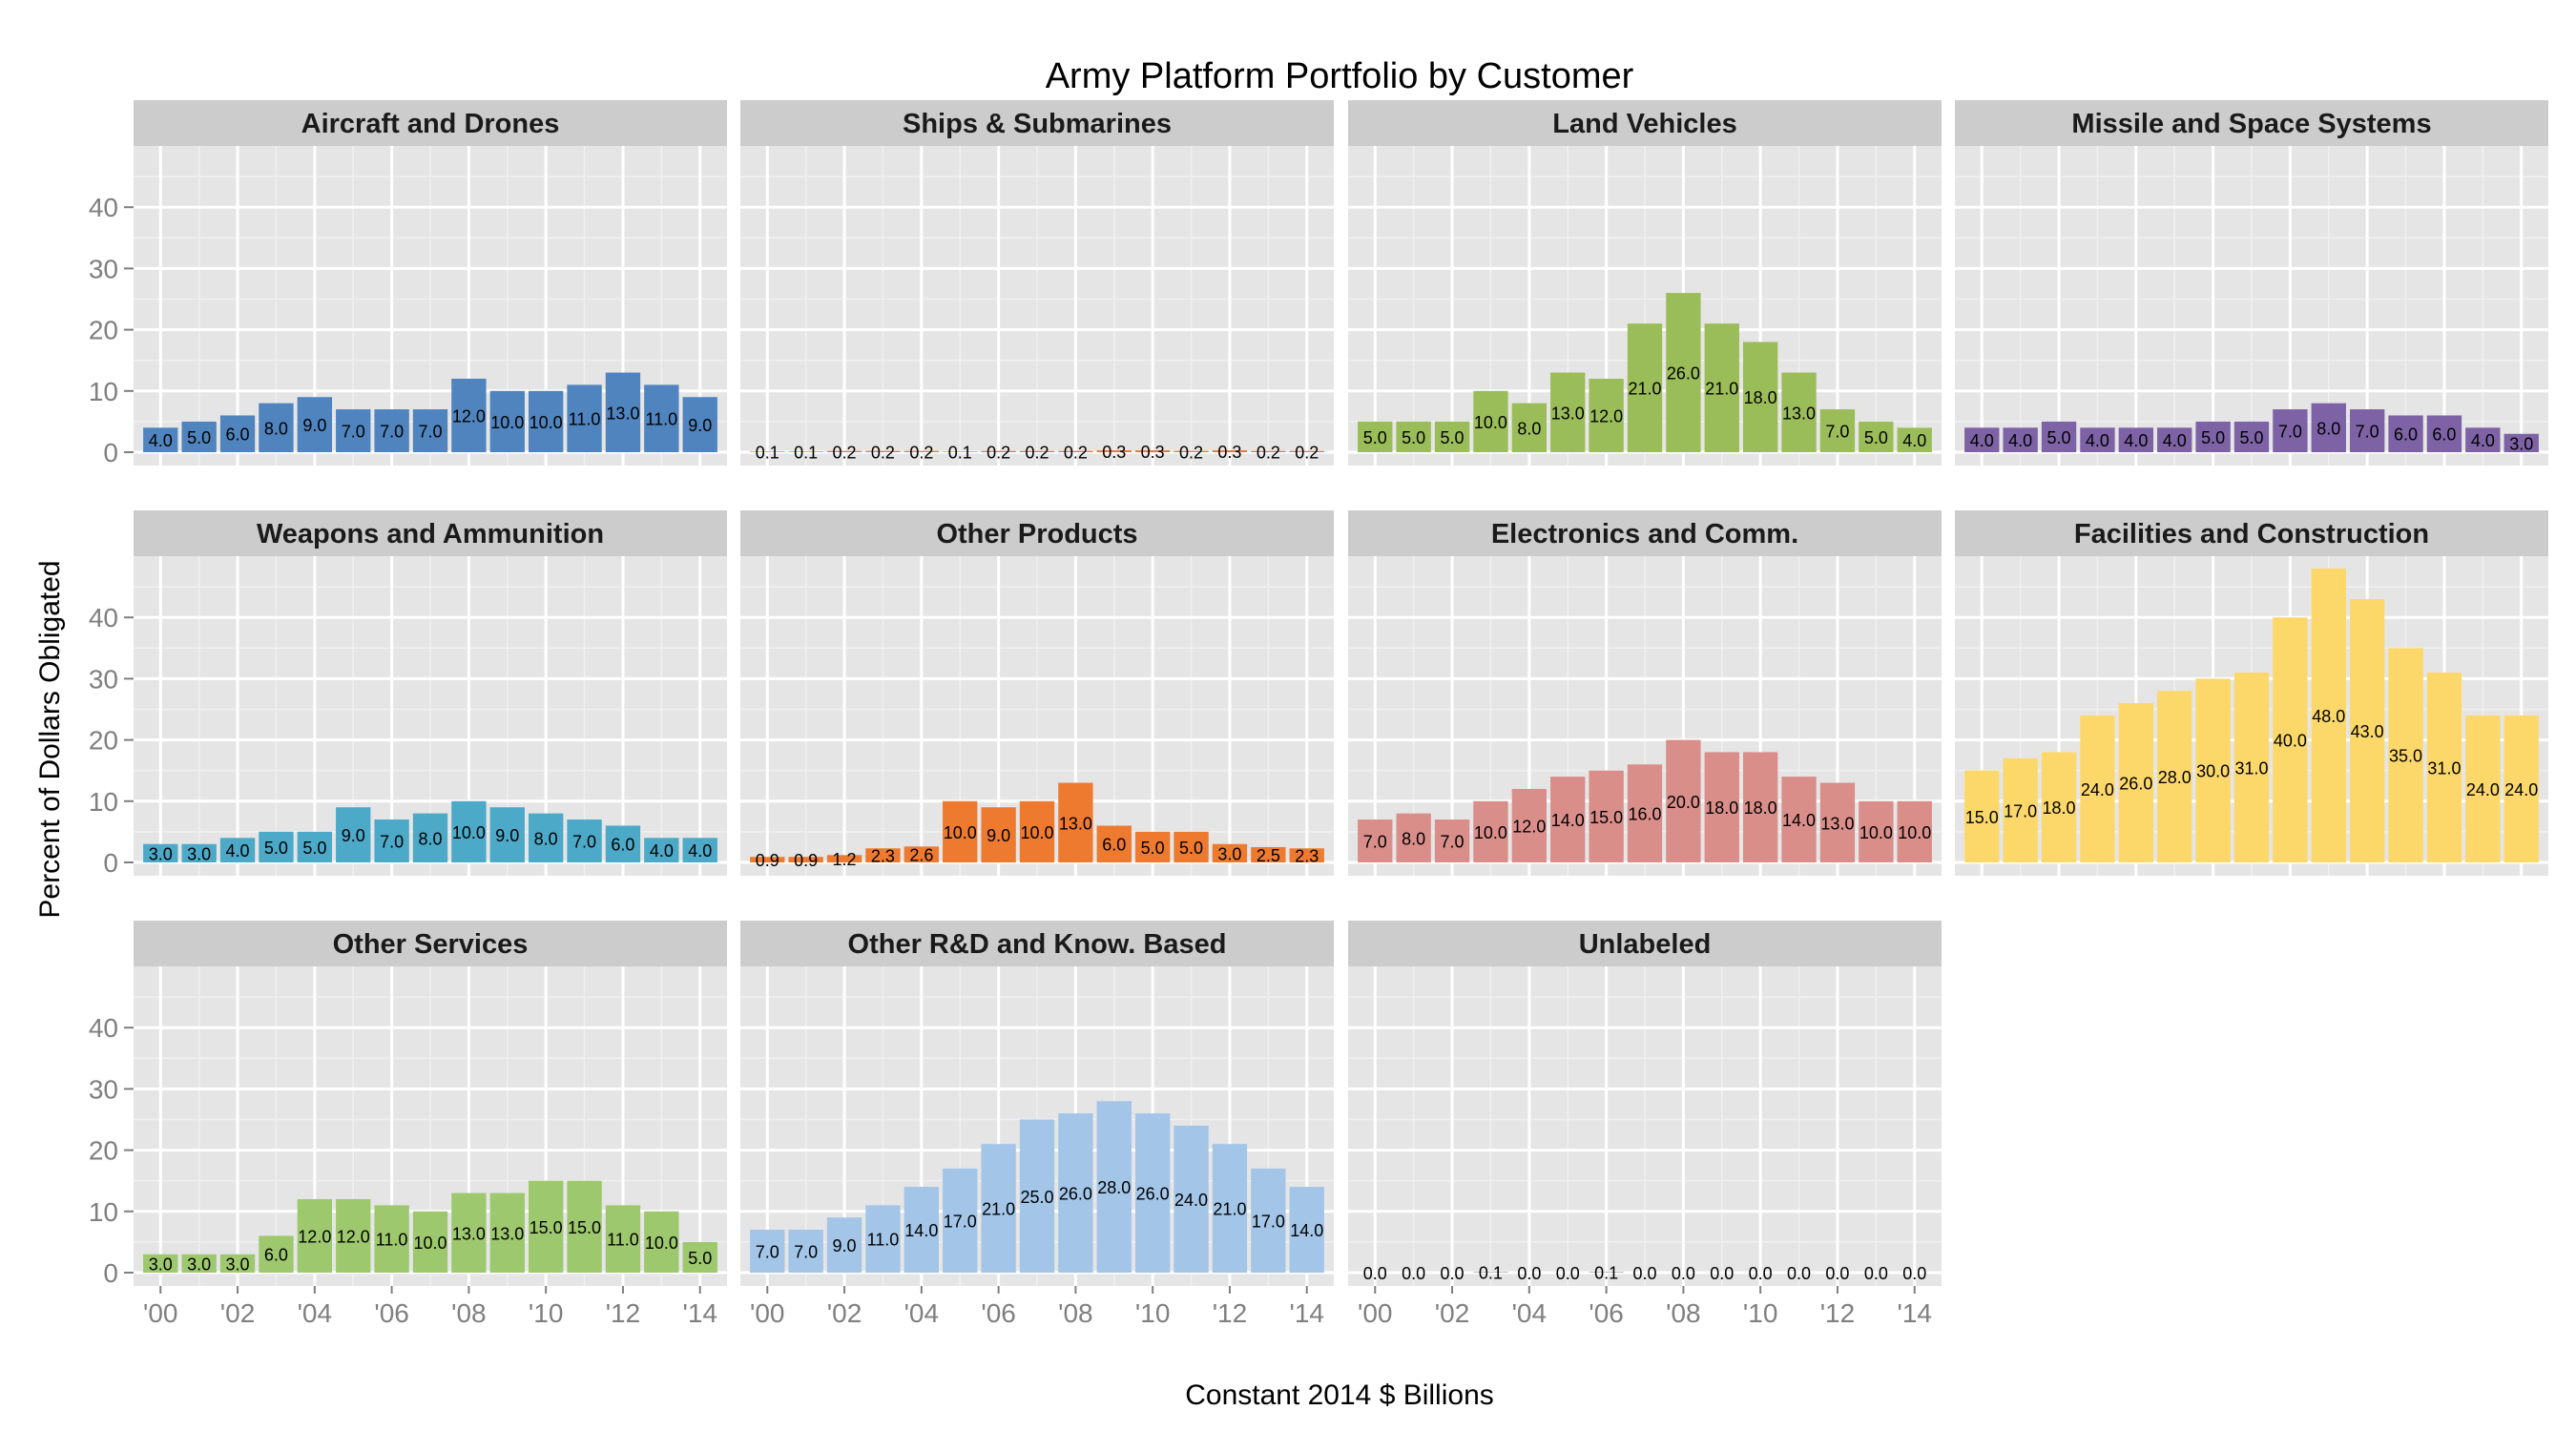 This screenshot has height=1431, width=2576. Describe the element at coordinates (1721, 808) in the screenshot. I see `data-label: 18.0` at that location.